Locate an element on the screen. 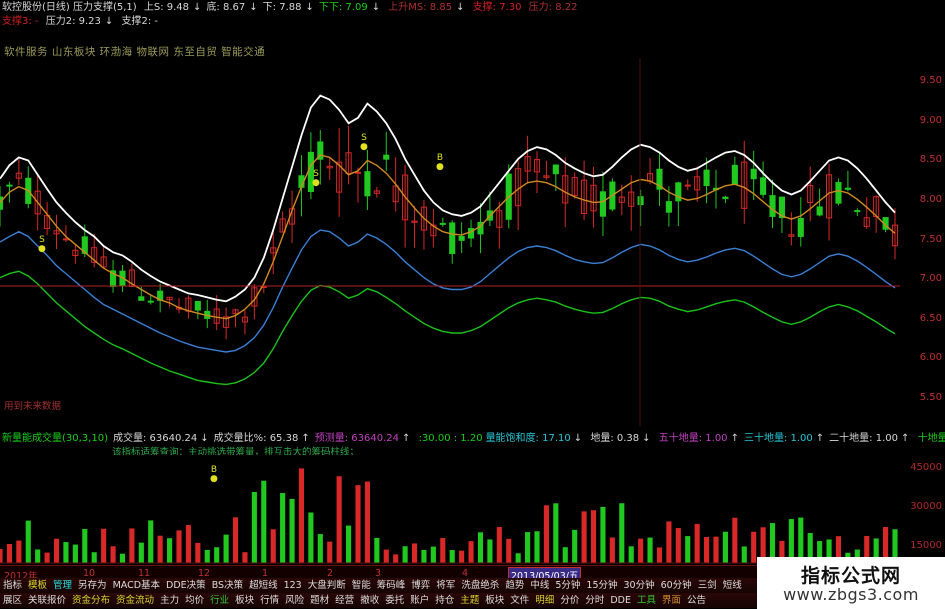  header-field-2: 底: 8.67 is located at coordinates (226, 7).